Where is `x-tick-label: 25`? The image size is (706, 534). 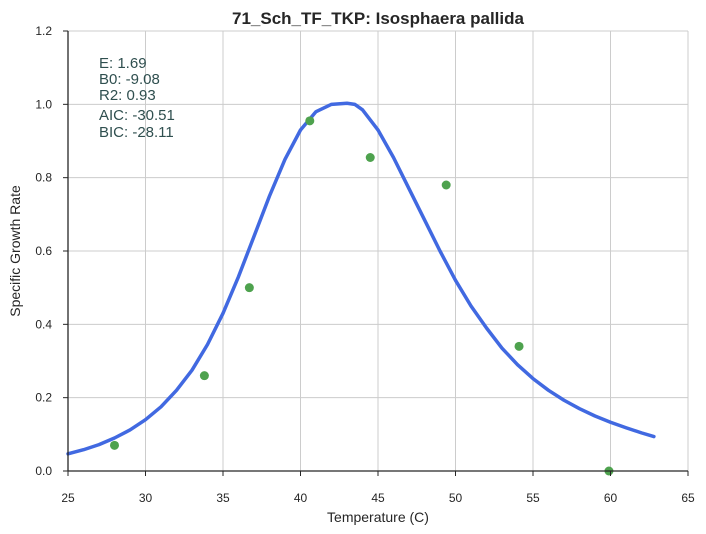
x-tick-label: 25 is located at coordinates (68, 498).